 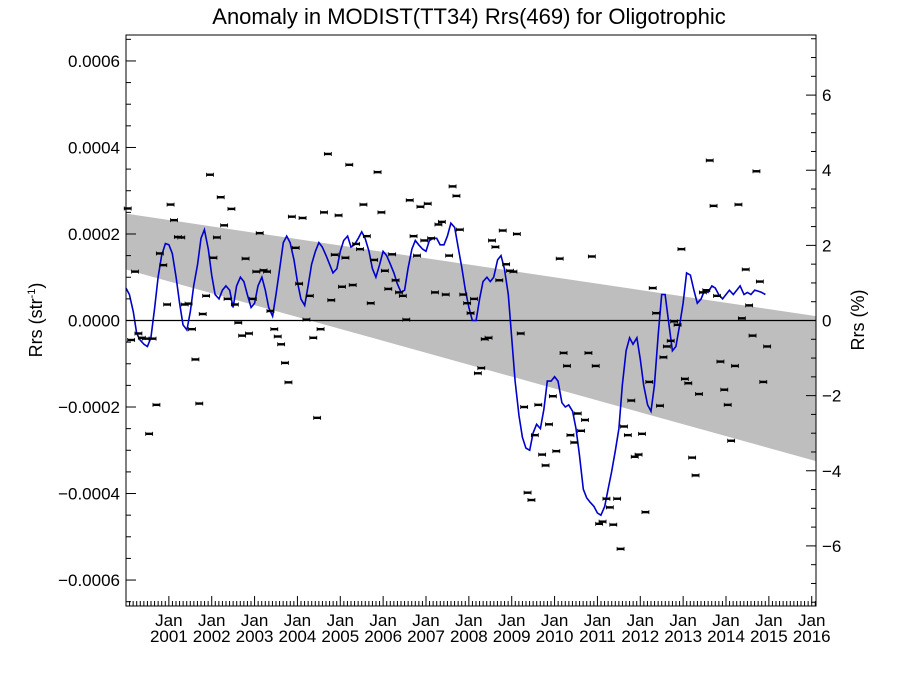 What do you see at coordinates (255, 636) in the screenshot?
I see `x-tick-label-year: 2003` at bounding box center [255, 636].